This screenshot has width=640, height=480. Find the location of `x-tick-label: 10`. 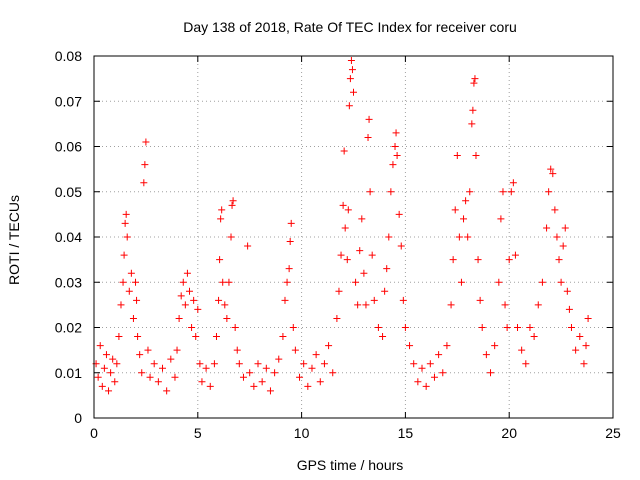

x-tick-label: 10 is located at coordinates (302, 433).